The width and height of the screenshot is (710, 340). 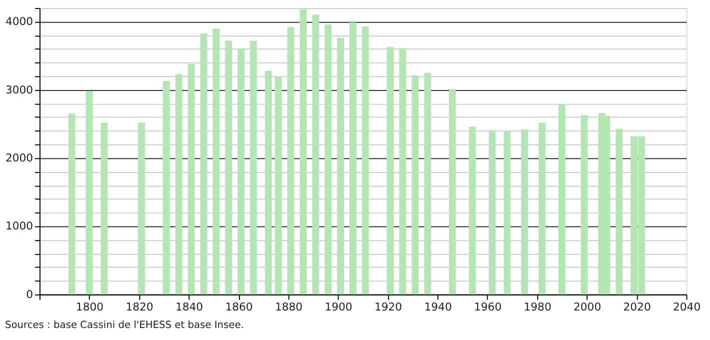 I want to click on x-tick-label: 1940, so click(x=438, y=307).